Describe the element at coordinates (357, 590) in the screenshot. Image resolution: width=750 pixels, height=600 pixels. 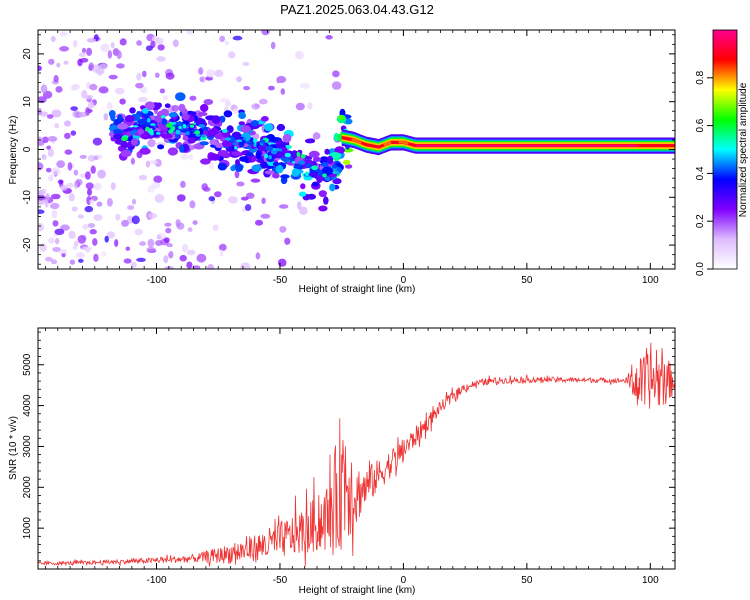
I see `snr-xlabel: Height of straight line (km)` at that location.